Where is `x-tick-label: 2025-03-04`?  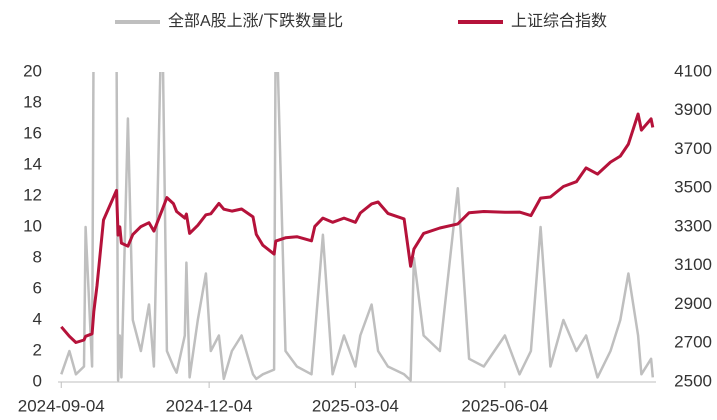
x-tick-label: 2025-03-04 is located at coordinates (355, 405).